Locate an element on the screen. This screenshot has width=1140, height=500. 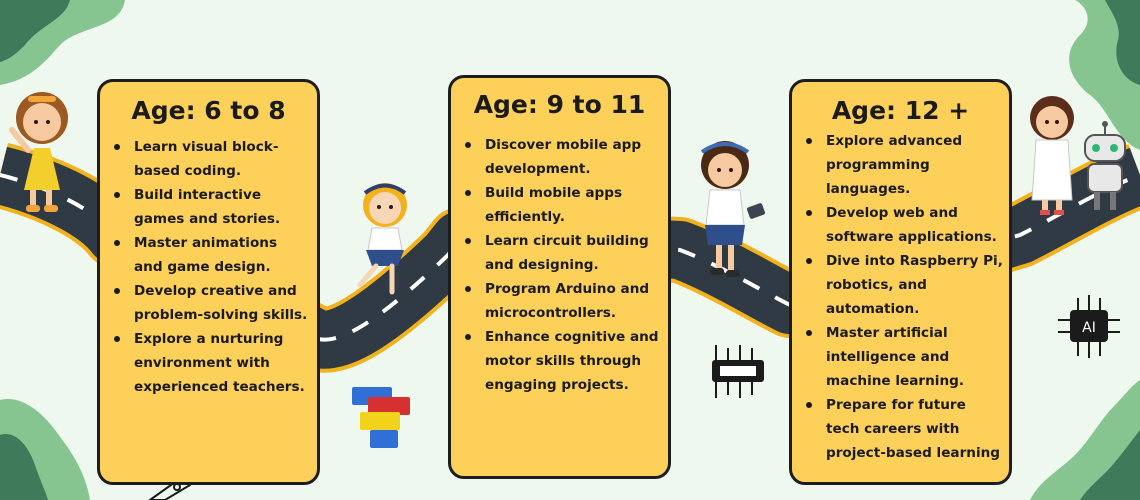
list-item: Program Arduino and microcontrollers. is located at coordinates (559, 301).